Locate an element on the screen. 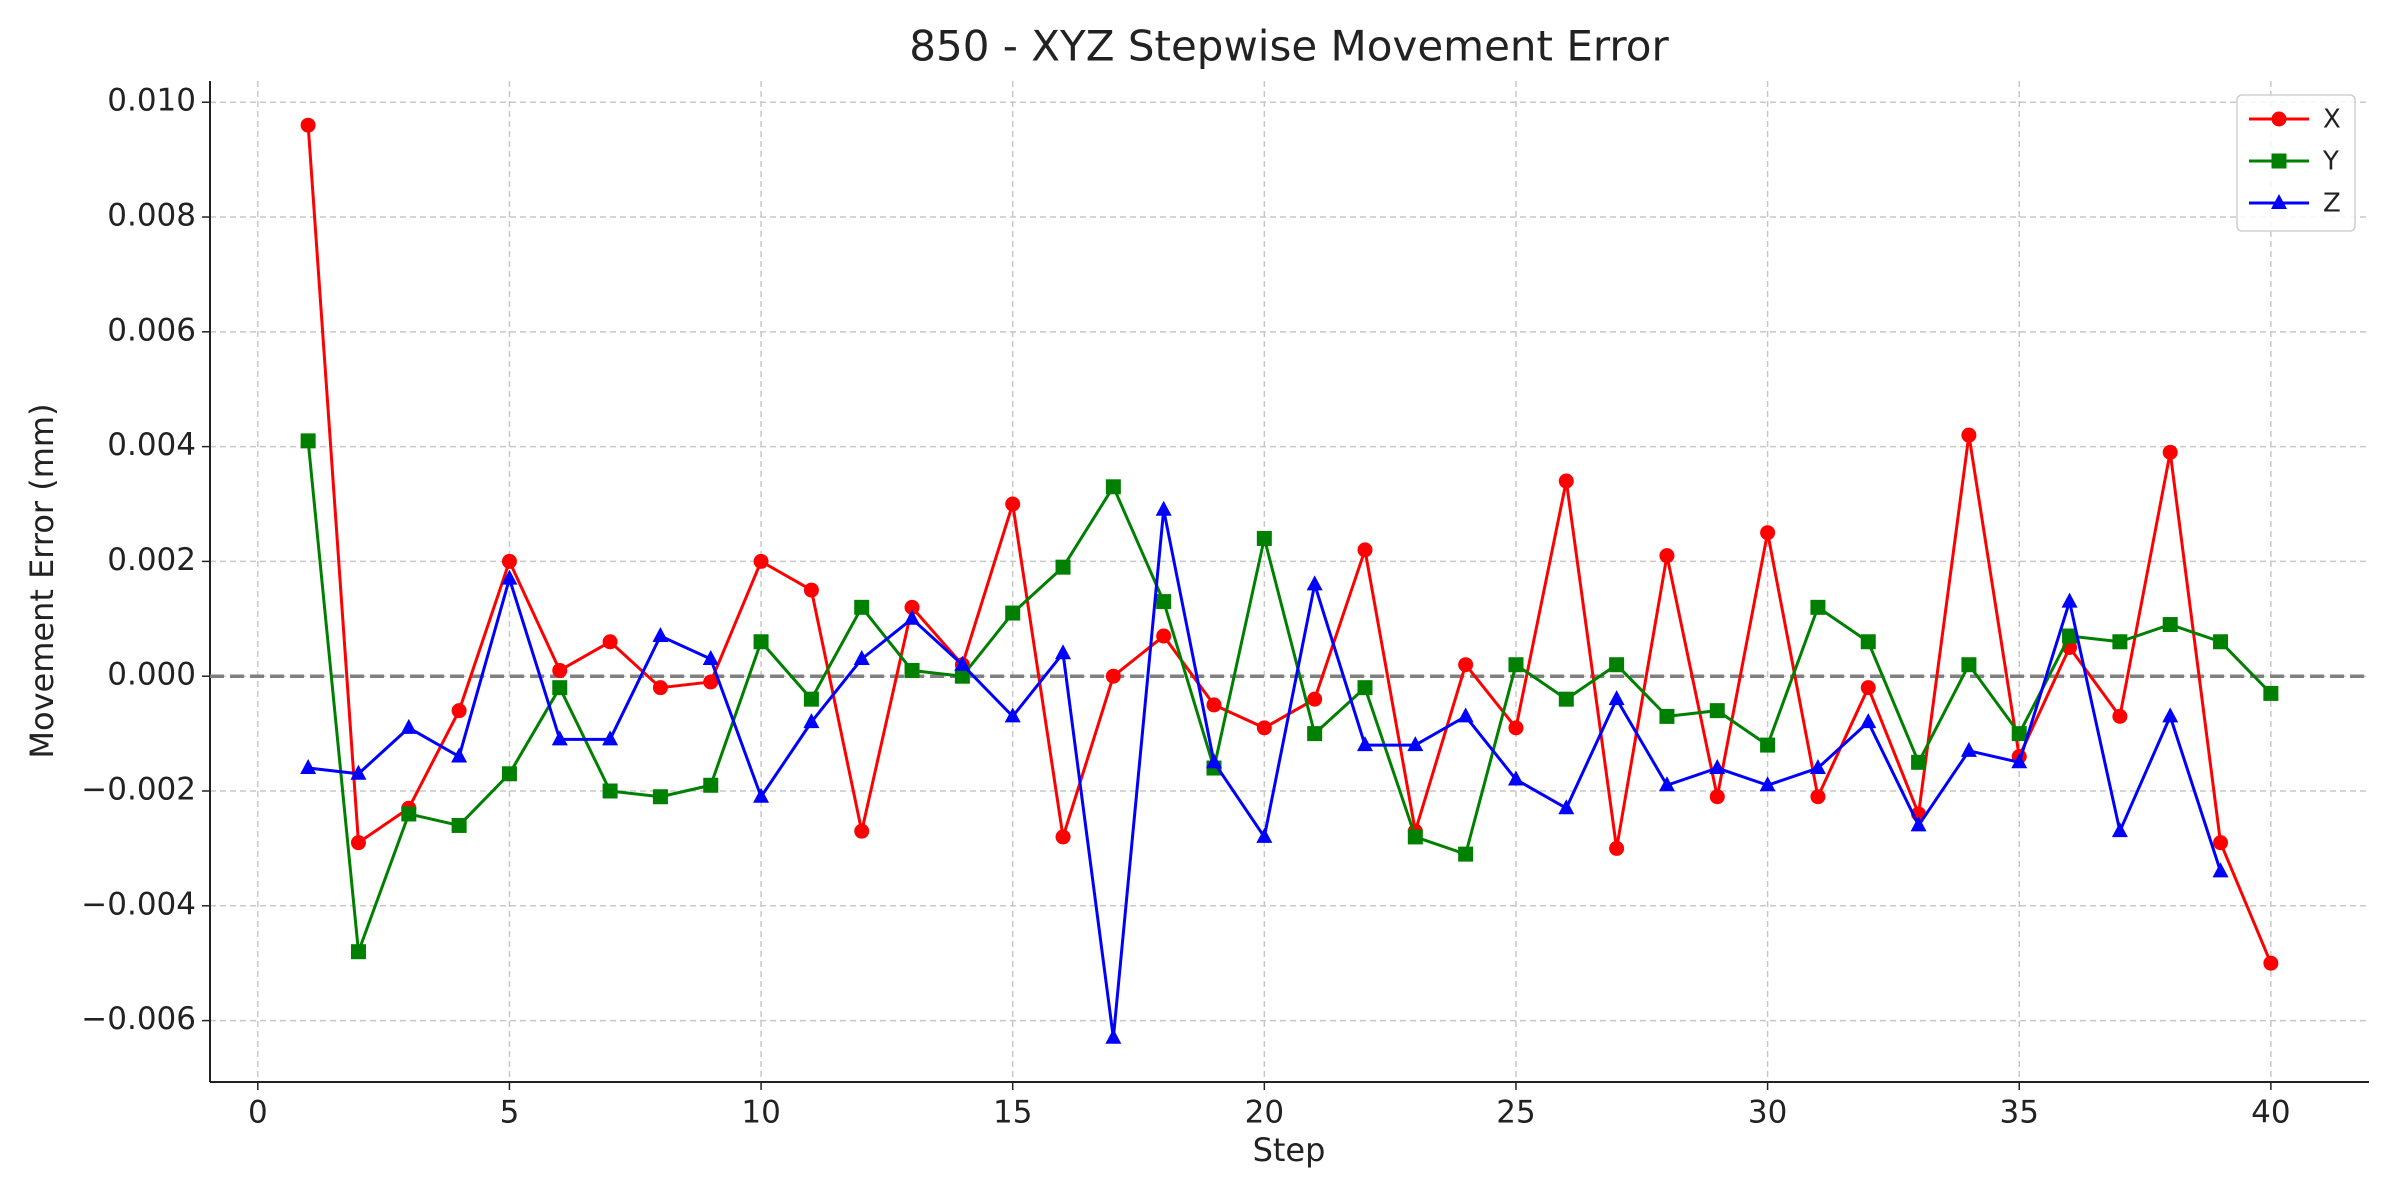  x-tick-label: 5 is located at coordinates (510, 1113).